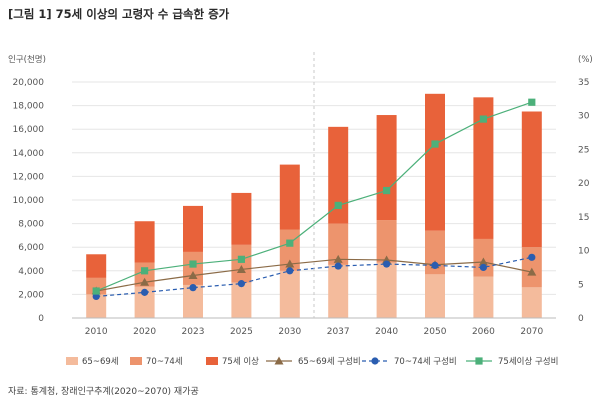 This screenshot has width=600, height=402. Describe the element at coordinates (31, 248) in the screenshot. I see `y-left-tick-label: 6,000` at that location.